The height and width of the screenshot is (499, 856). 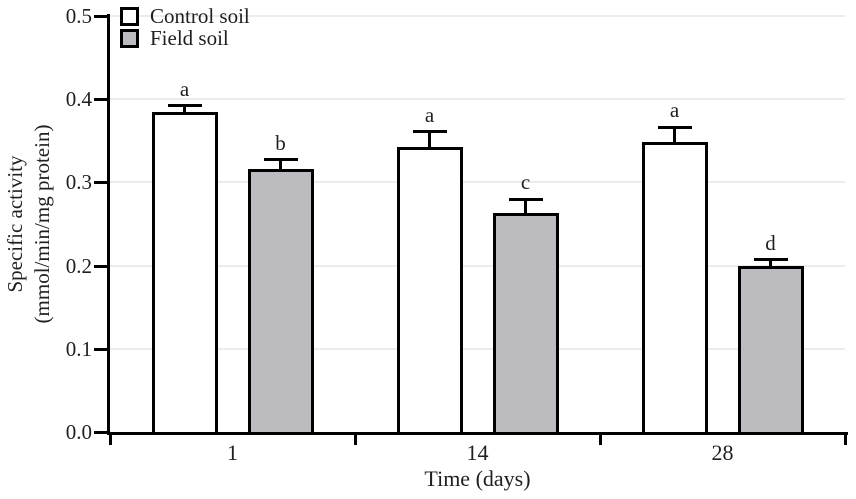 I want to click on gridline-0.4, so click(x=477, y=99).